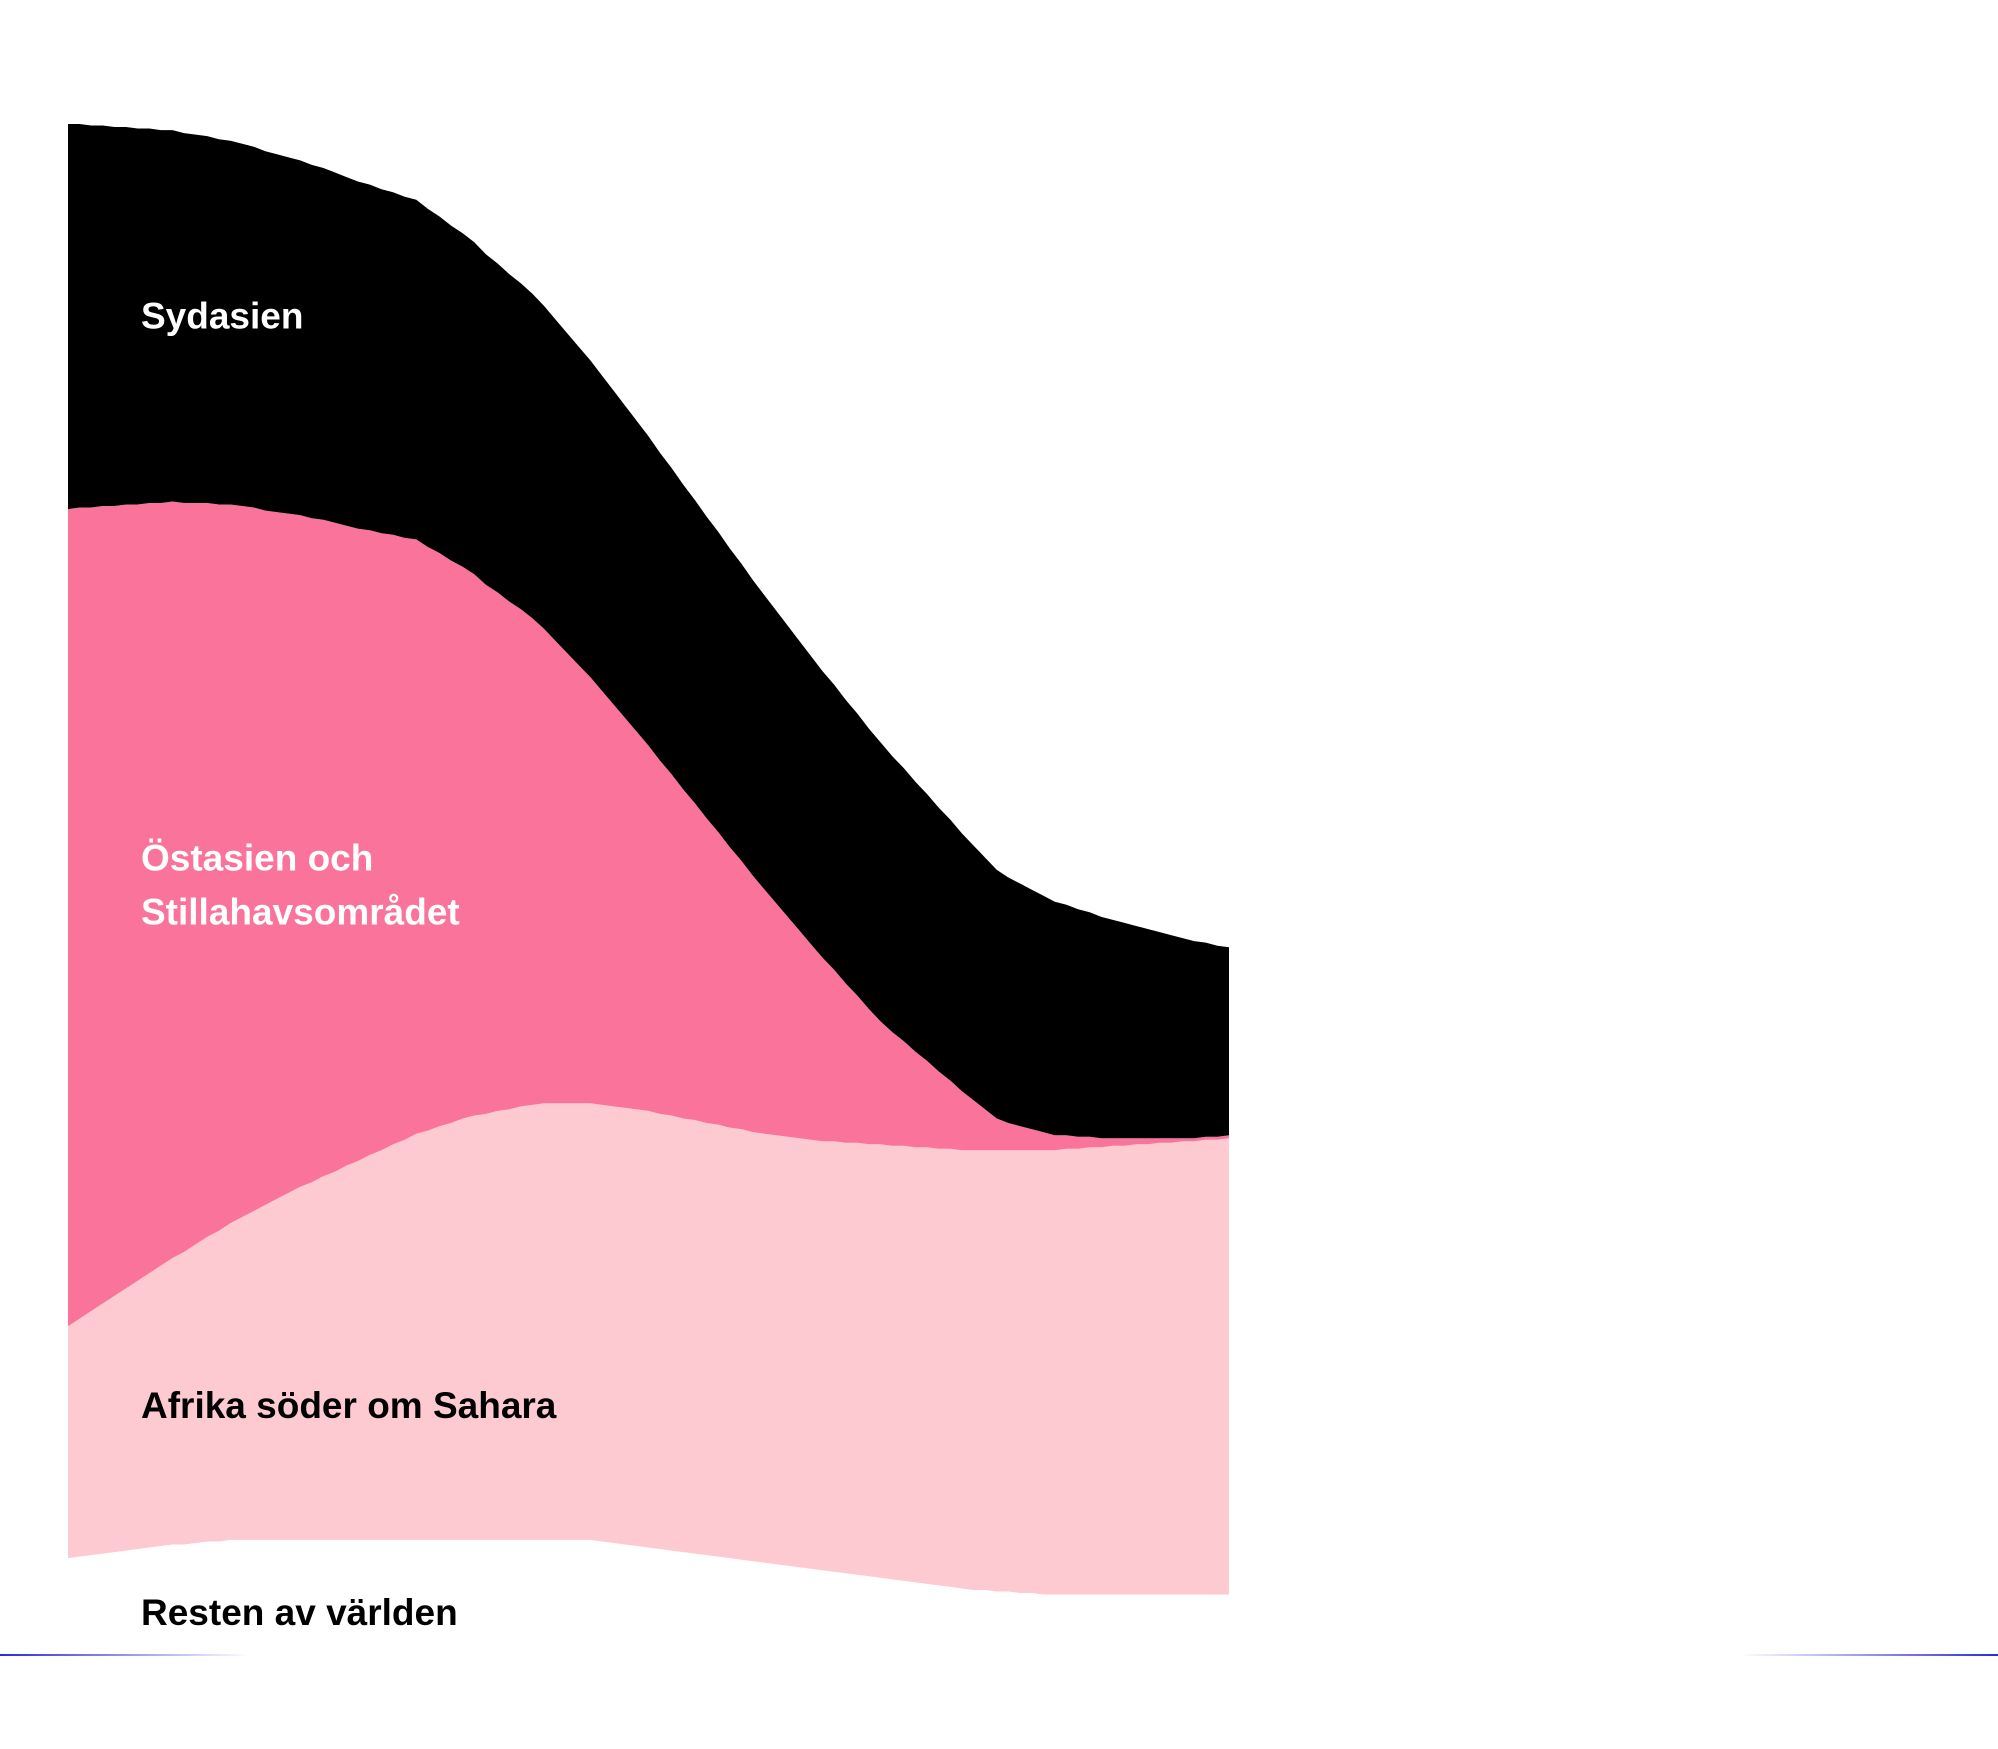 This screenshot has width=1998, height=1749. What do you see at coordinates (1869, 1655) in the screenshot?
I see `baseline-right-rule` at bounding box center [1869, 1655].